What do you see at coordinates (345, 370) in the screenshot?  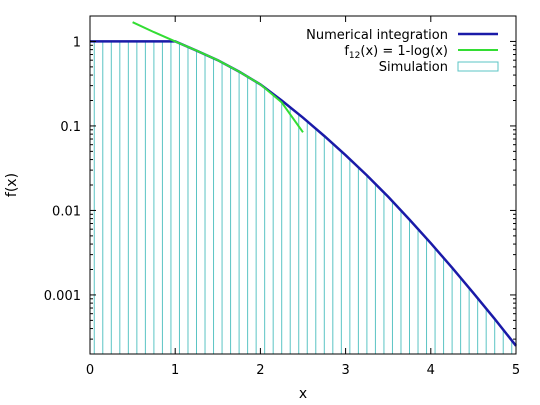 I see `x-tick-label: 3` at bounding box center [345, 370].